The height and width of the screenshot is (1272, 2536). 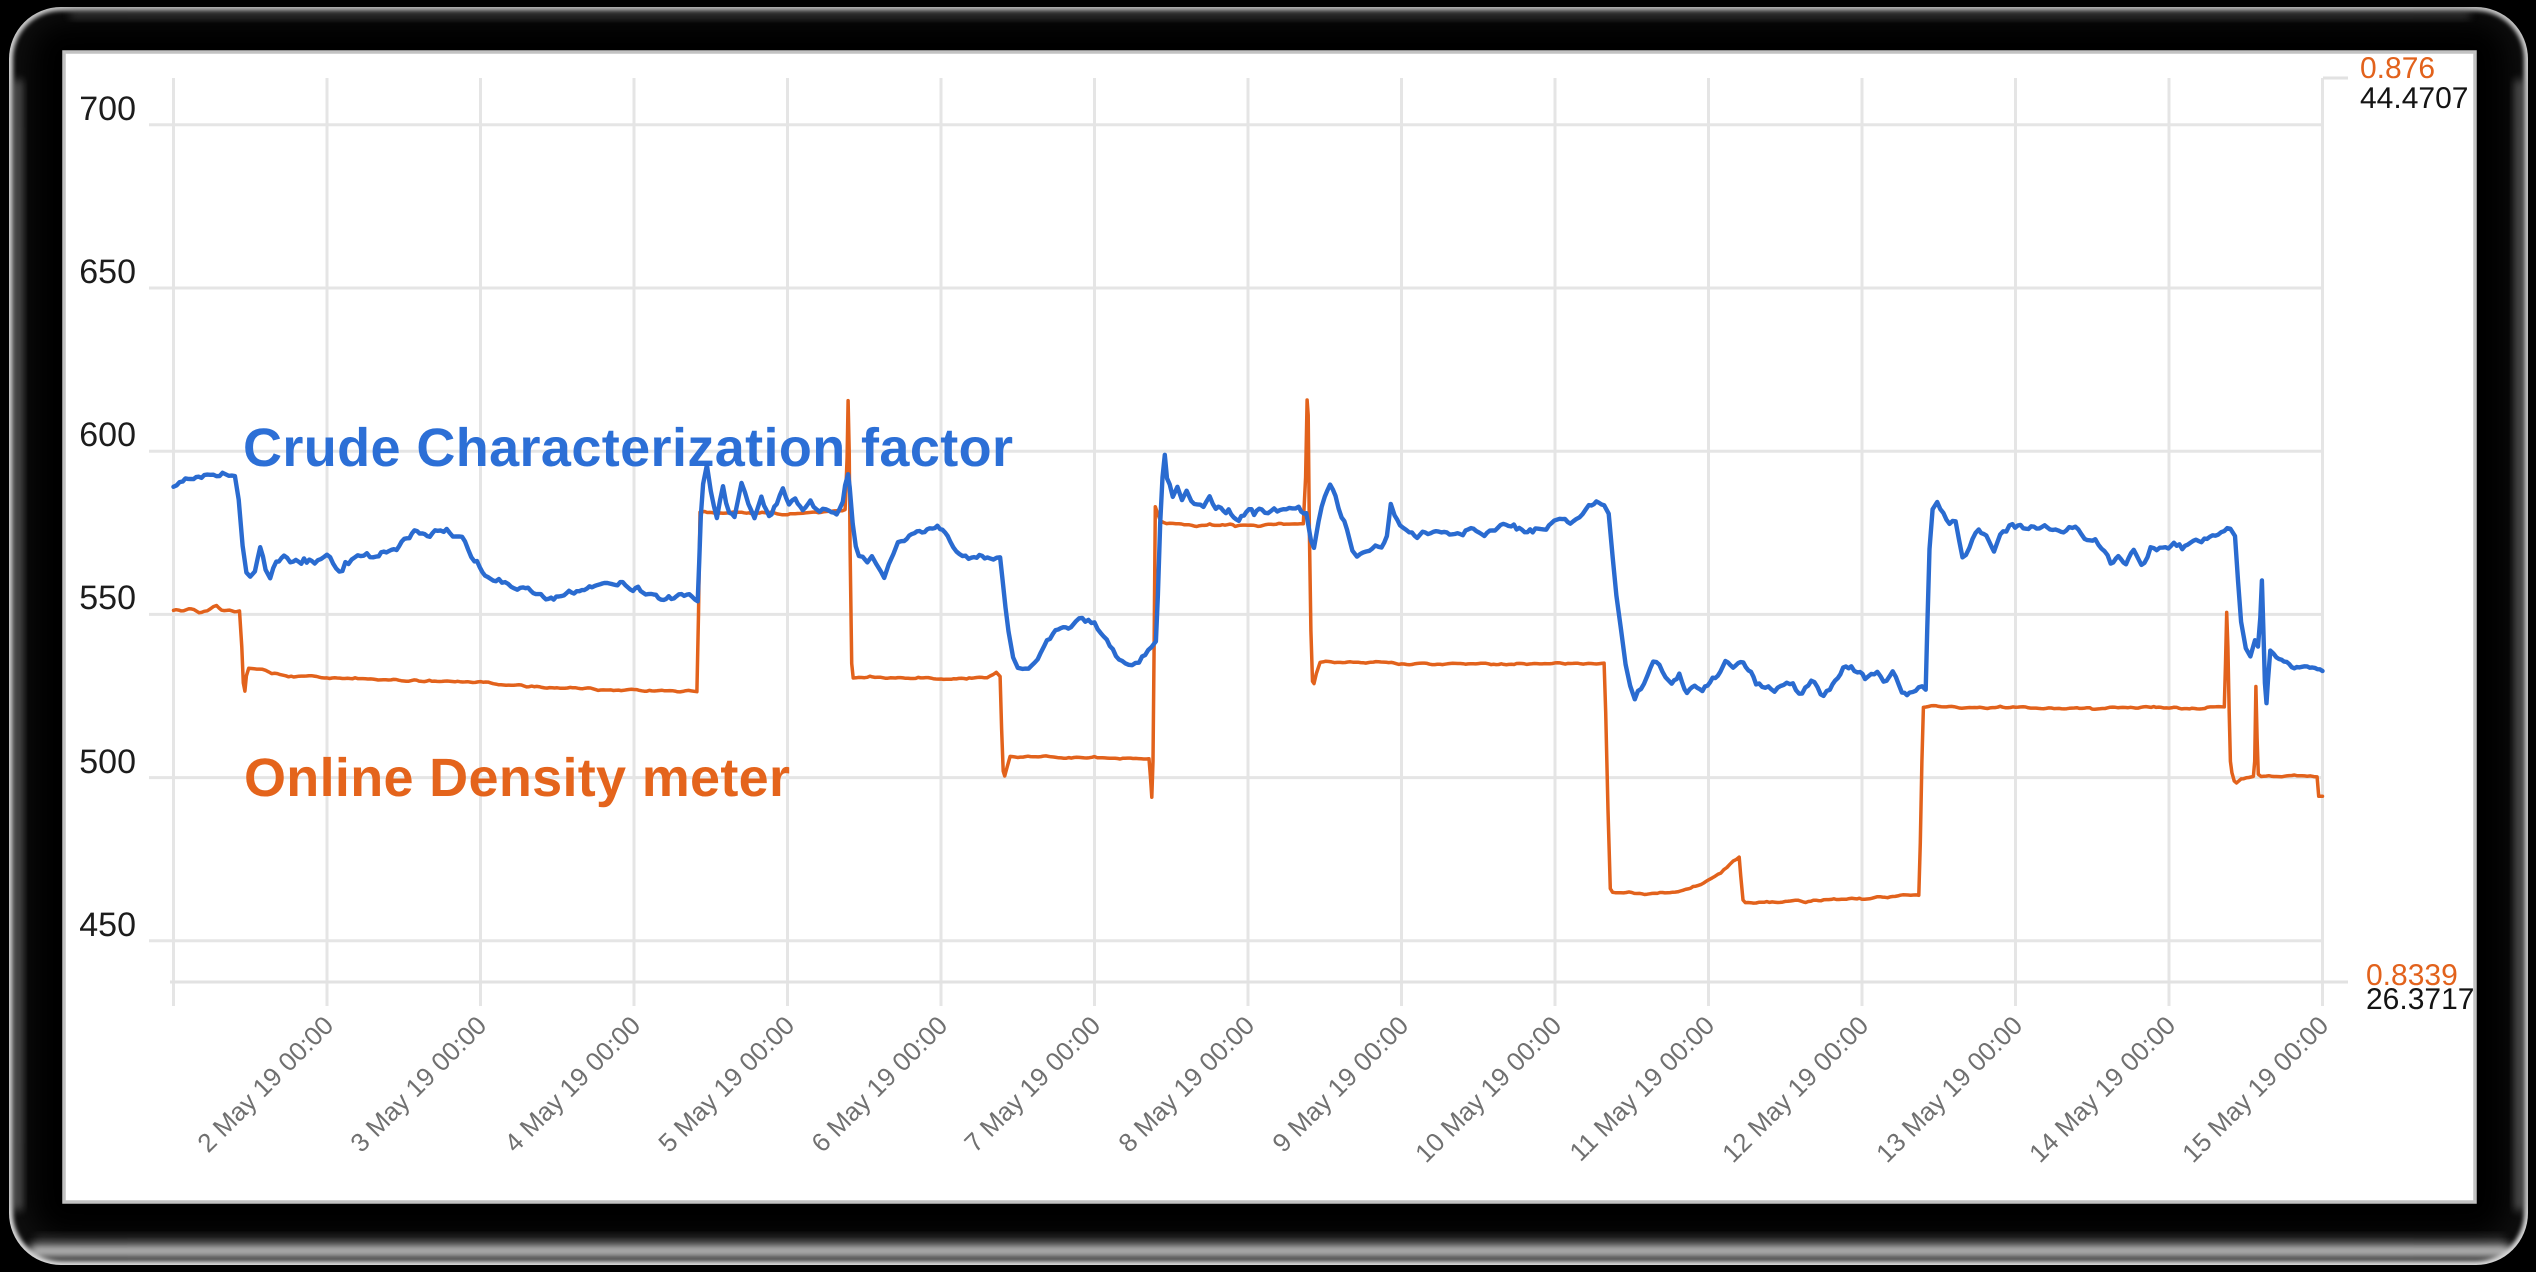 What do you see at coordinates (107, 109) in the screenshot?
I see `svg-text: 700` at bounding box center [107, 109].